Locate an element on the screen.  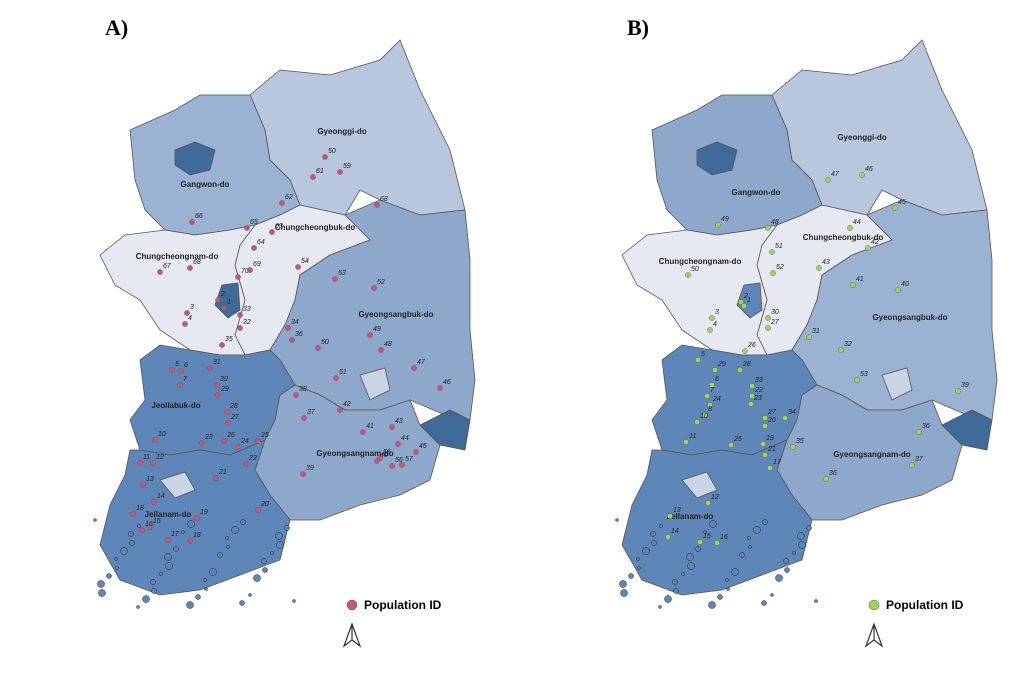
region-name: Gyeonggi-do is located at coordinates (861, 137).